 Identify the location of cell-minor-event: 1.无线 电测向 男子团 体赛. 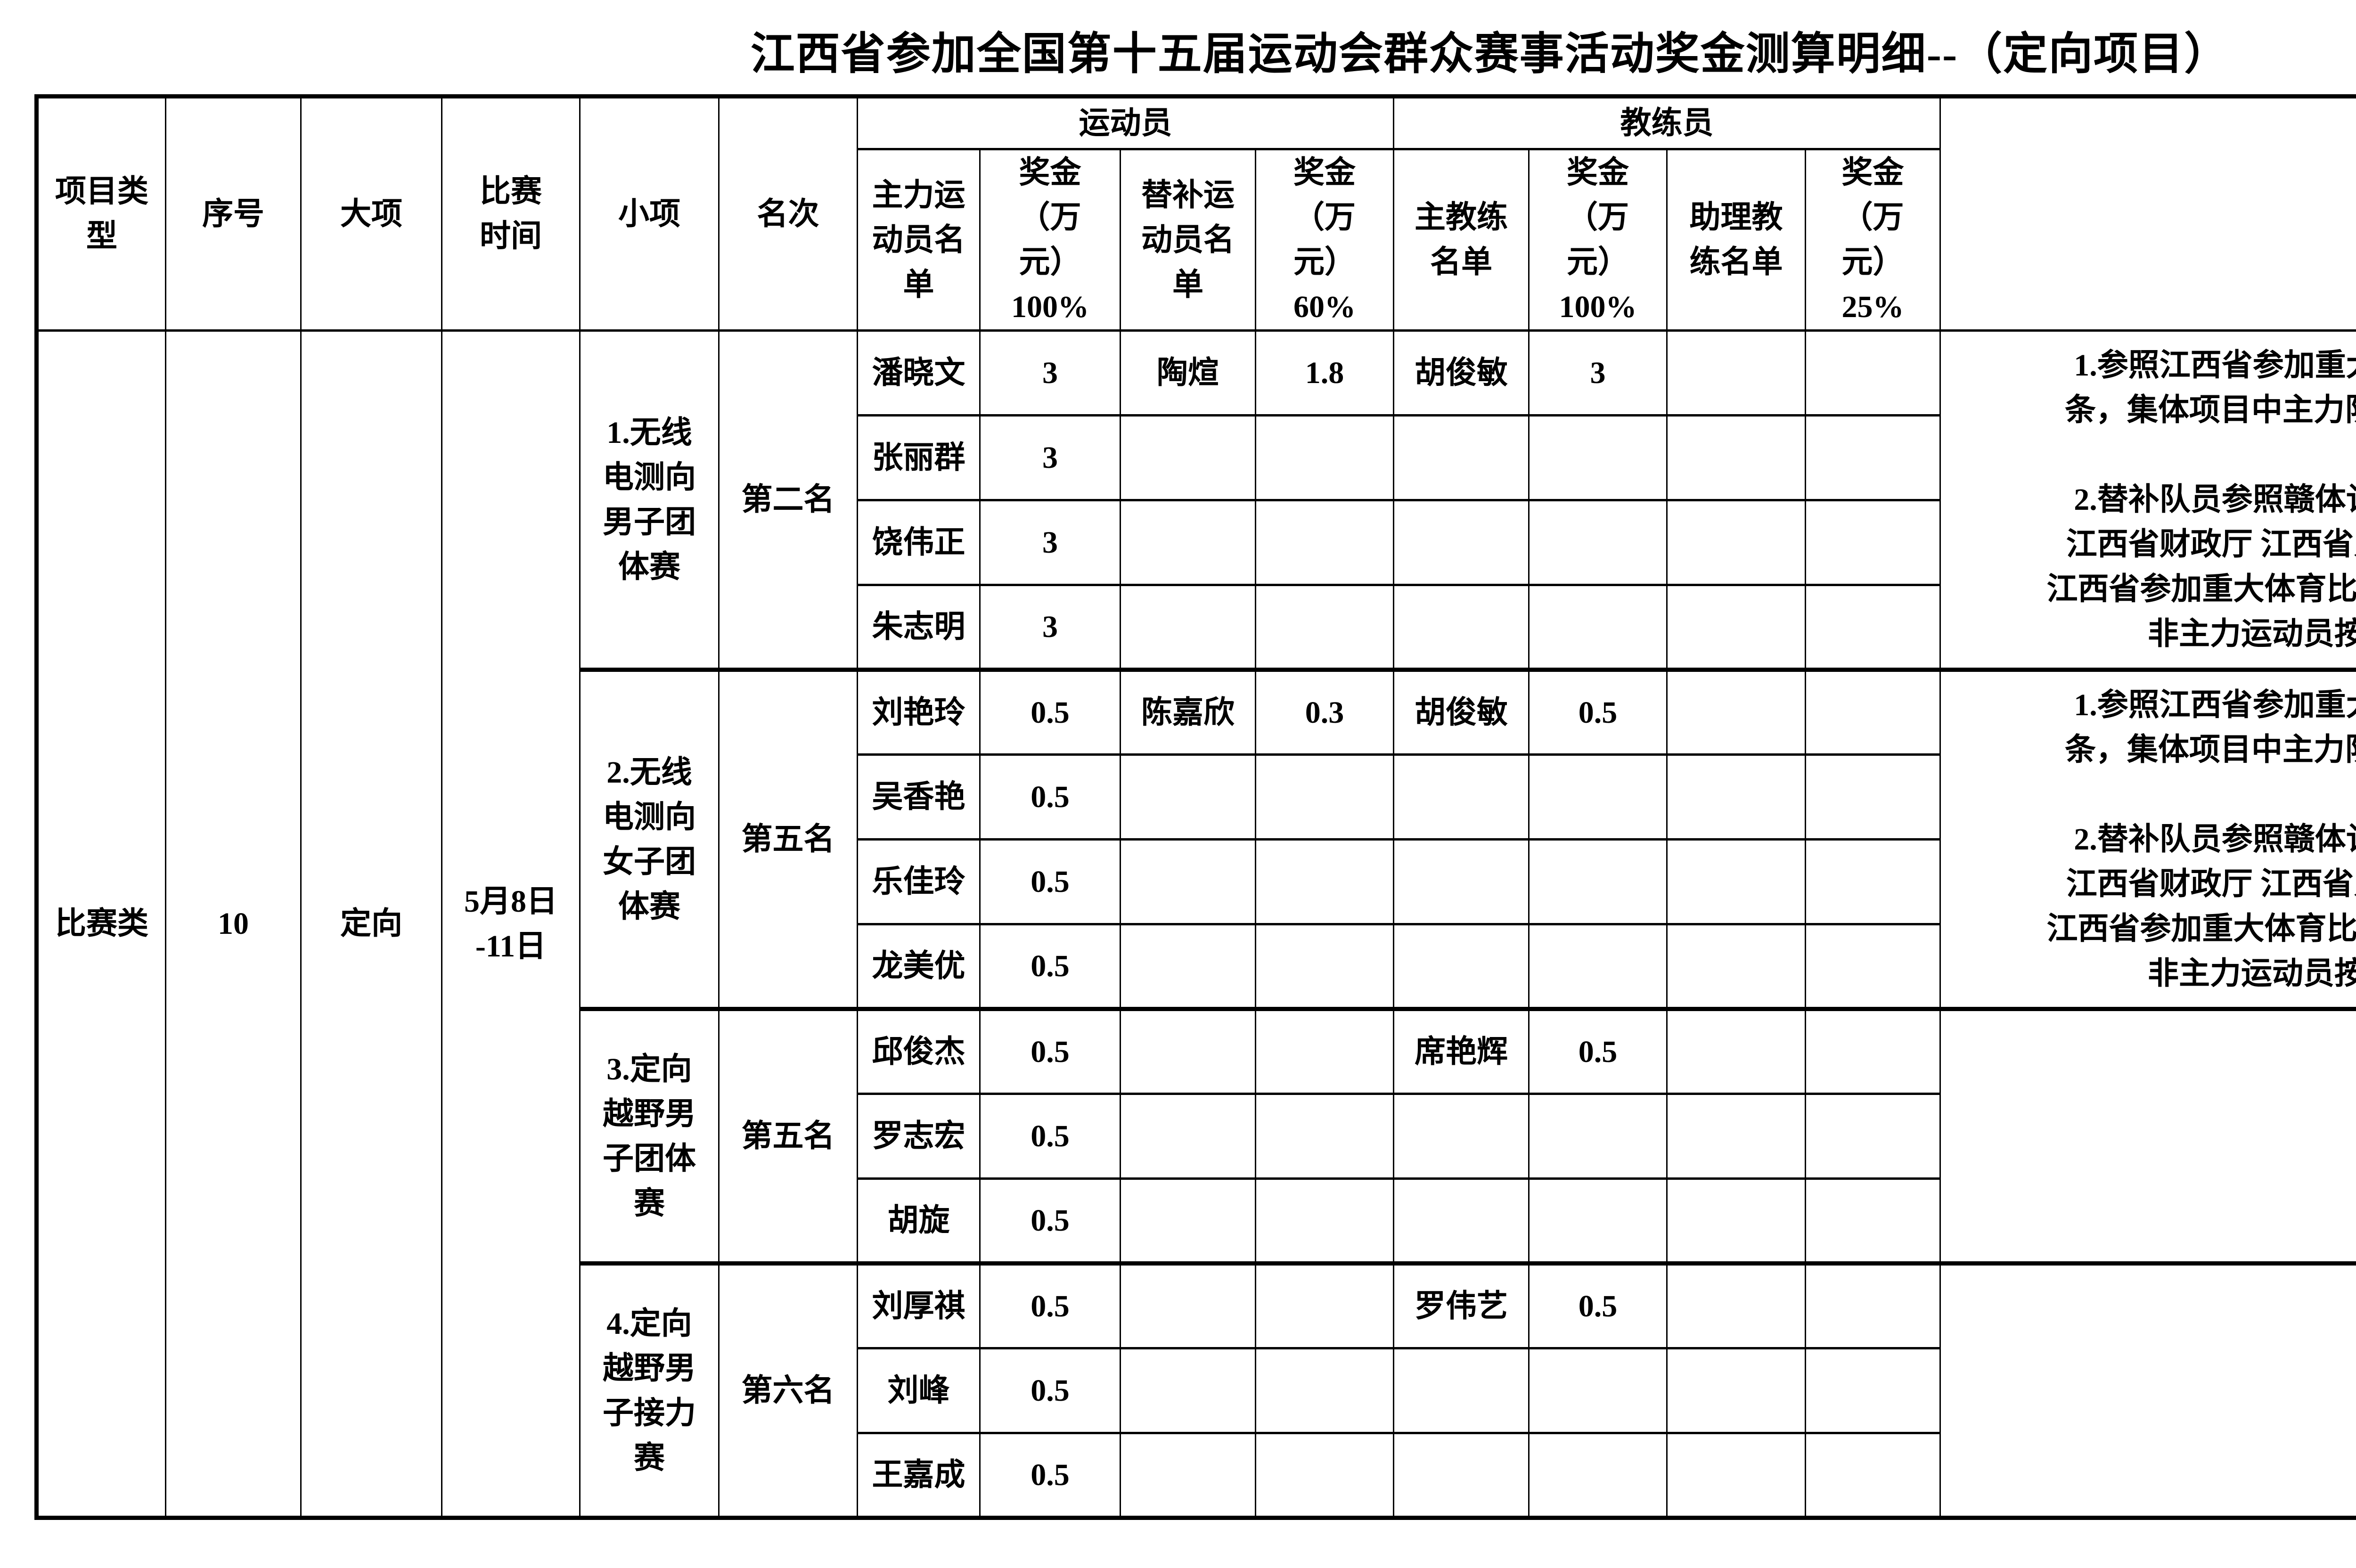
(649, 500).